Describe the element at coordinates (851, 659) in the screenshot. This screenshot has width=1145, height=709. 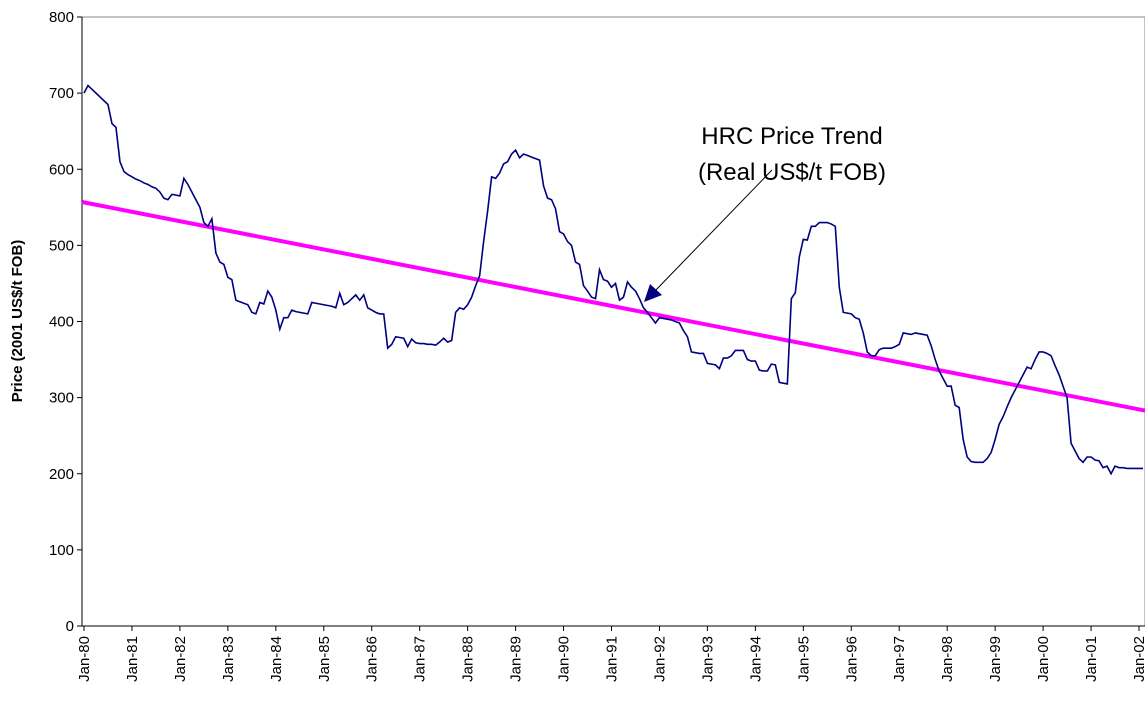
I see `x-tick-label: Jan-96` at that location.